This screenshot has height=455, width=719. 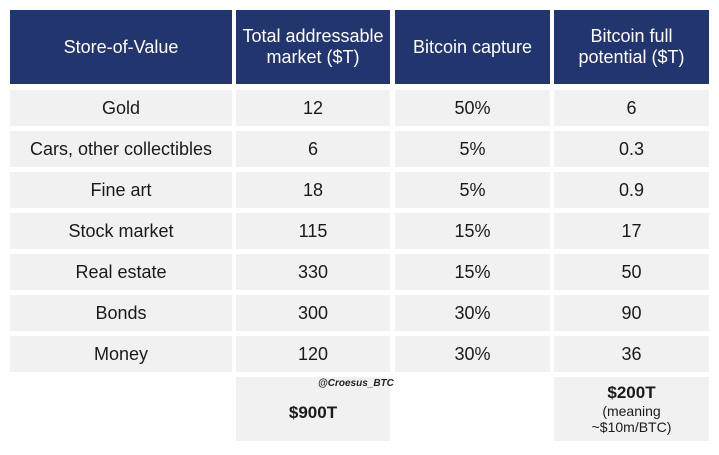 I want to click on table-cell-market: 300, so click(x=313, y=313).